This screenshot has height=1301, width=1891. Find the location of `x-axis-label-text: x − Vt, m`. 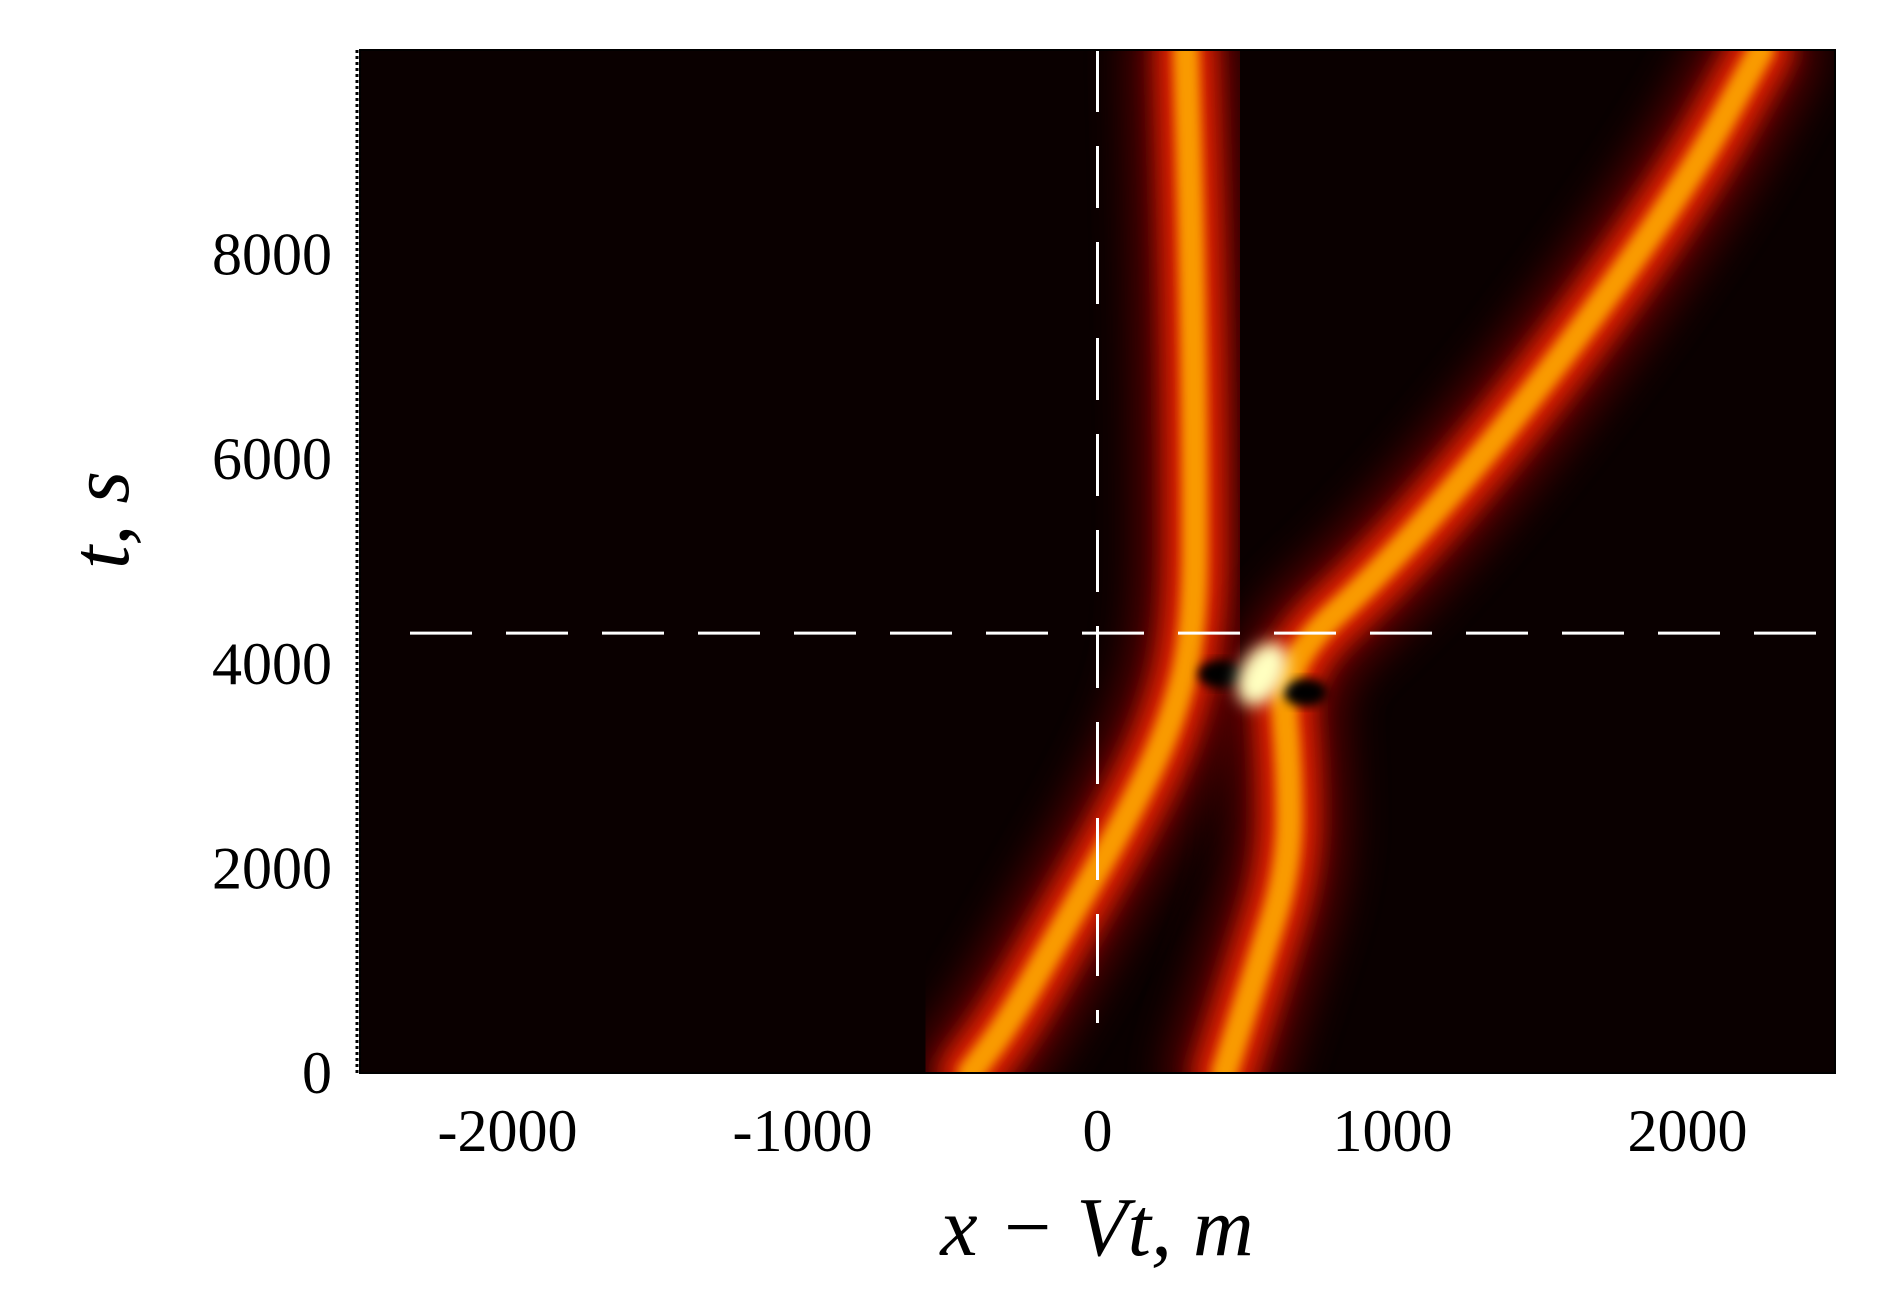

x-axis-label-text: x − Vt, m is located at coordinates (1095, 1227).